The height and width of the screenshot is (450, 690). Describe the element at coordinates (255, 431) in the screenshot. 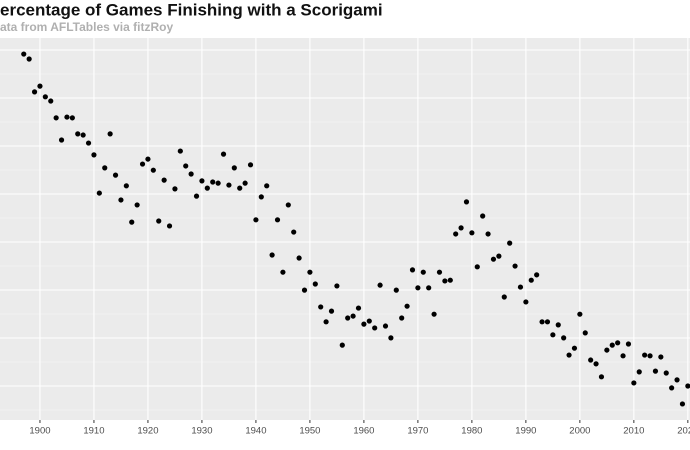

I see `x-tick-label: 1940` at that location.